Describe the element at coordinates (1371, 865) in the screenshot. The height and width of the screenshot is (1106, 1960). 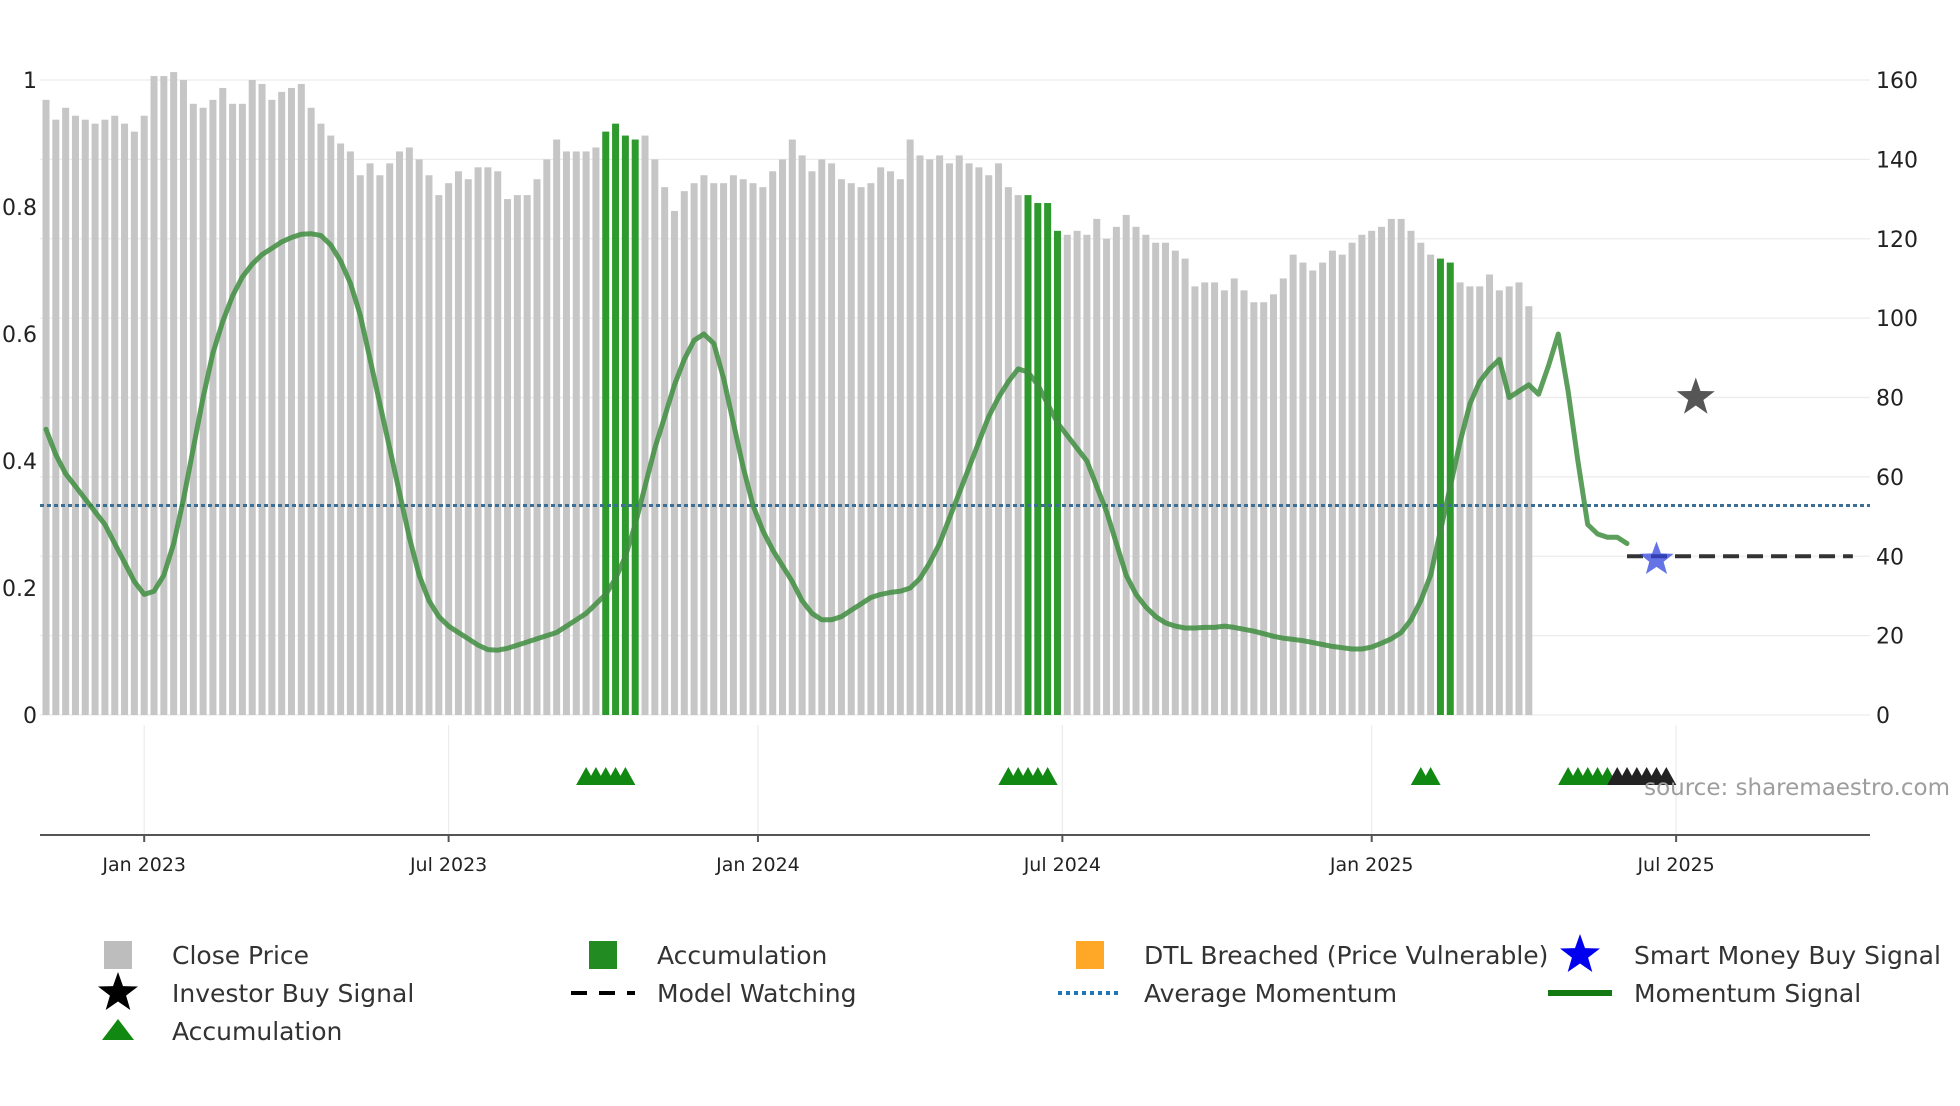
I see `x-tick-label: Jan 2025` at that location.